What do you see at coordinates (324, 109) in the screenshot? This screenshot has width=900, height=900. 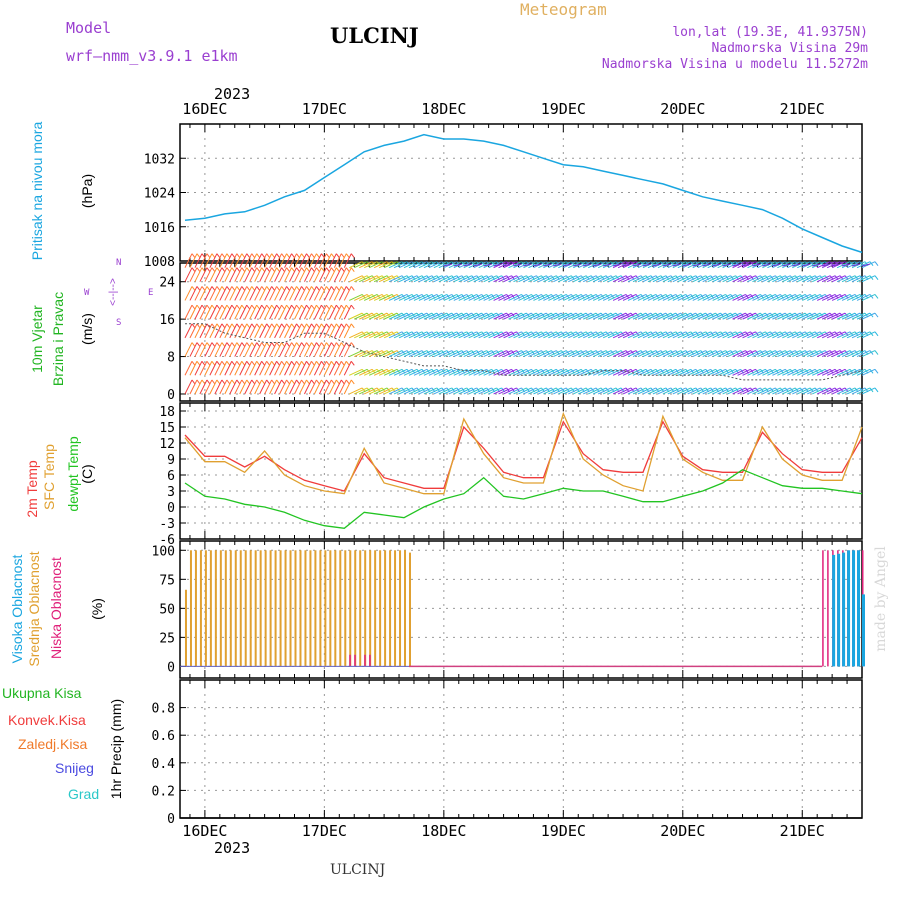 I see `day-label-top: 17DEC` at bounding box center [324, 109].